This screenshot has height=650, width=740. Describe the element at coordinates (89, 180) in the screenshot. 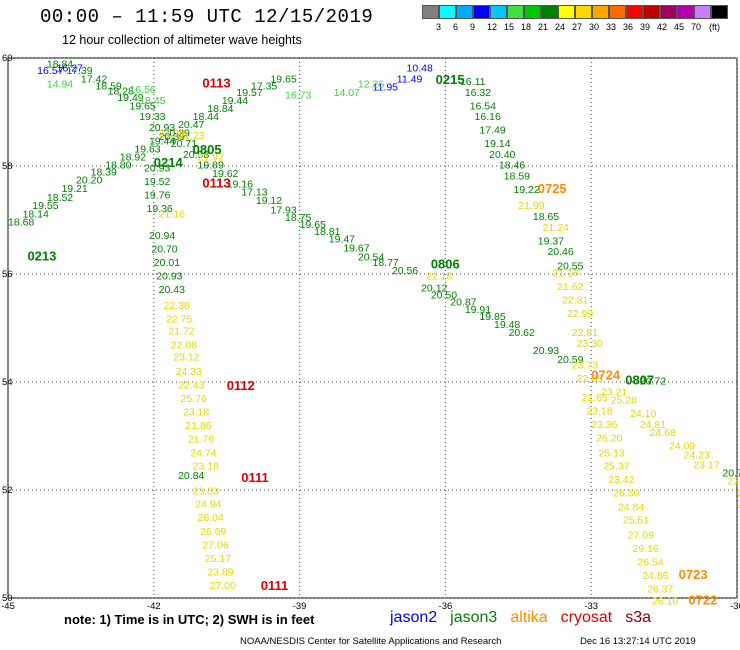

I see `wave-height-value: 20.20` at that location.